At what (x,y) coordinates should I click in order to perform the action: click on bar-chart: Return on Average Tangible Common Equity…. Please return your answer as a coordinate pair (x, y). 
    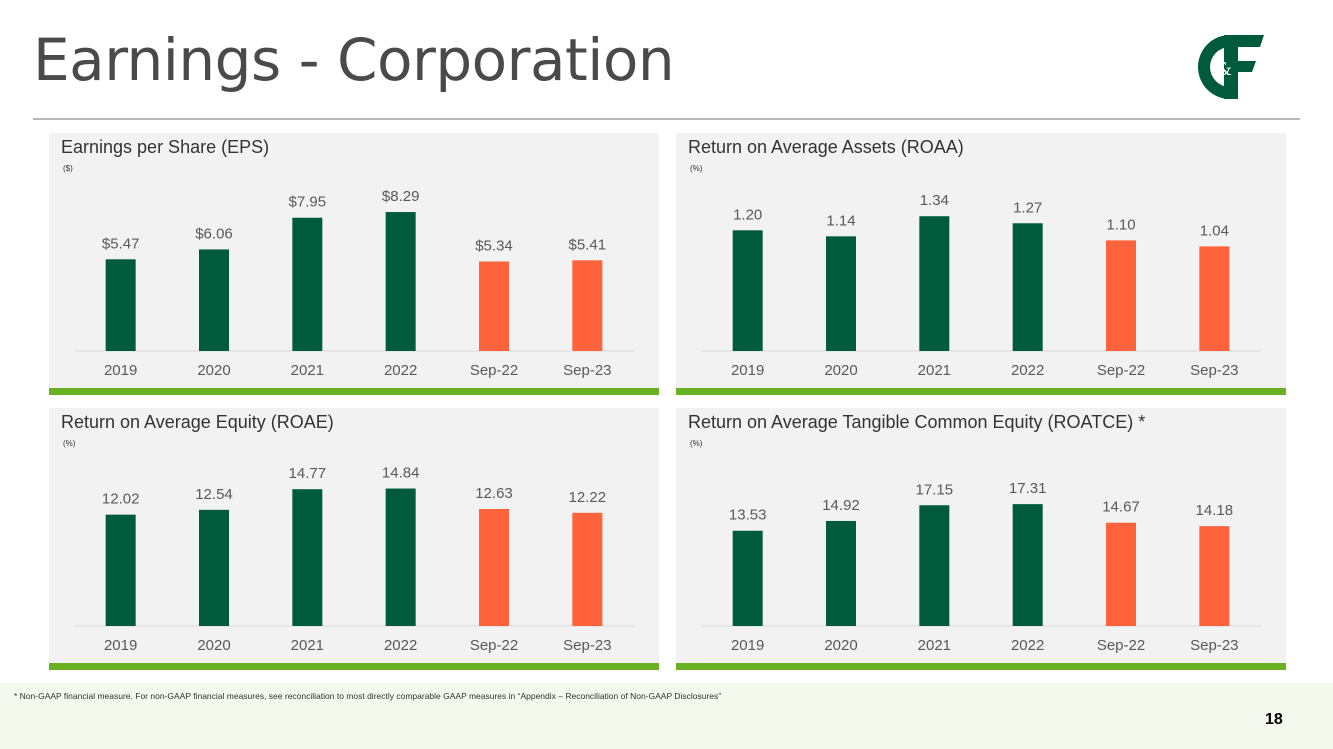
    Looking at the image, I should click on (974, 533).